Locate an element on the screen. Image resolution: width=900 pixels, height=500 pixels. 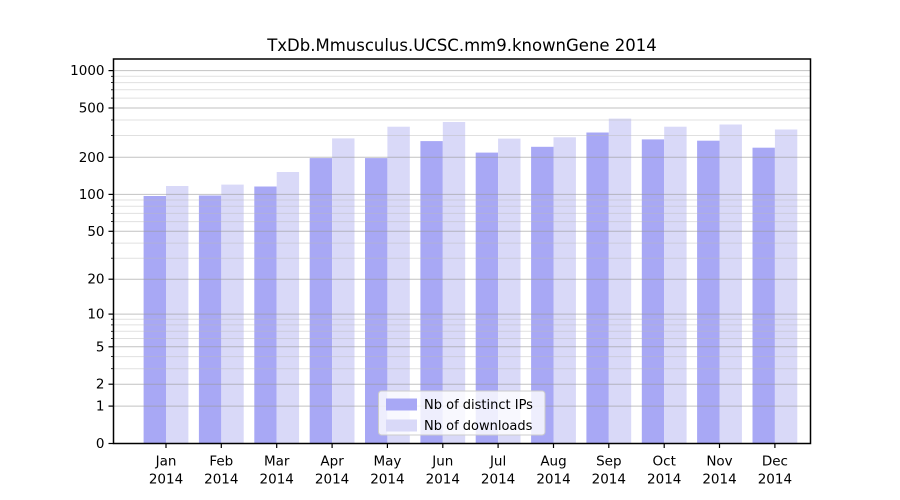
x-tick-label-sep: Sep is located at coordinates (608, 462).